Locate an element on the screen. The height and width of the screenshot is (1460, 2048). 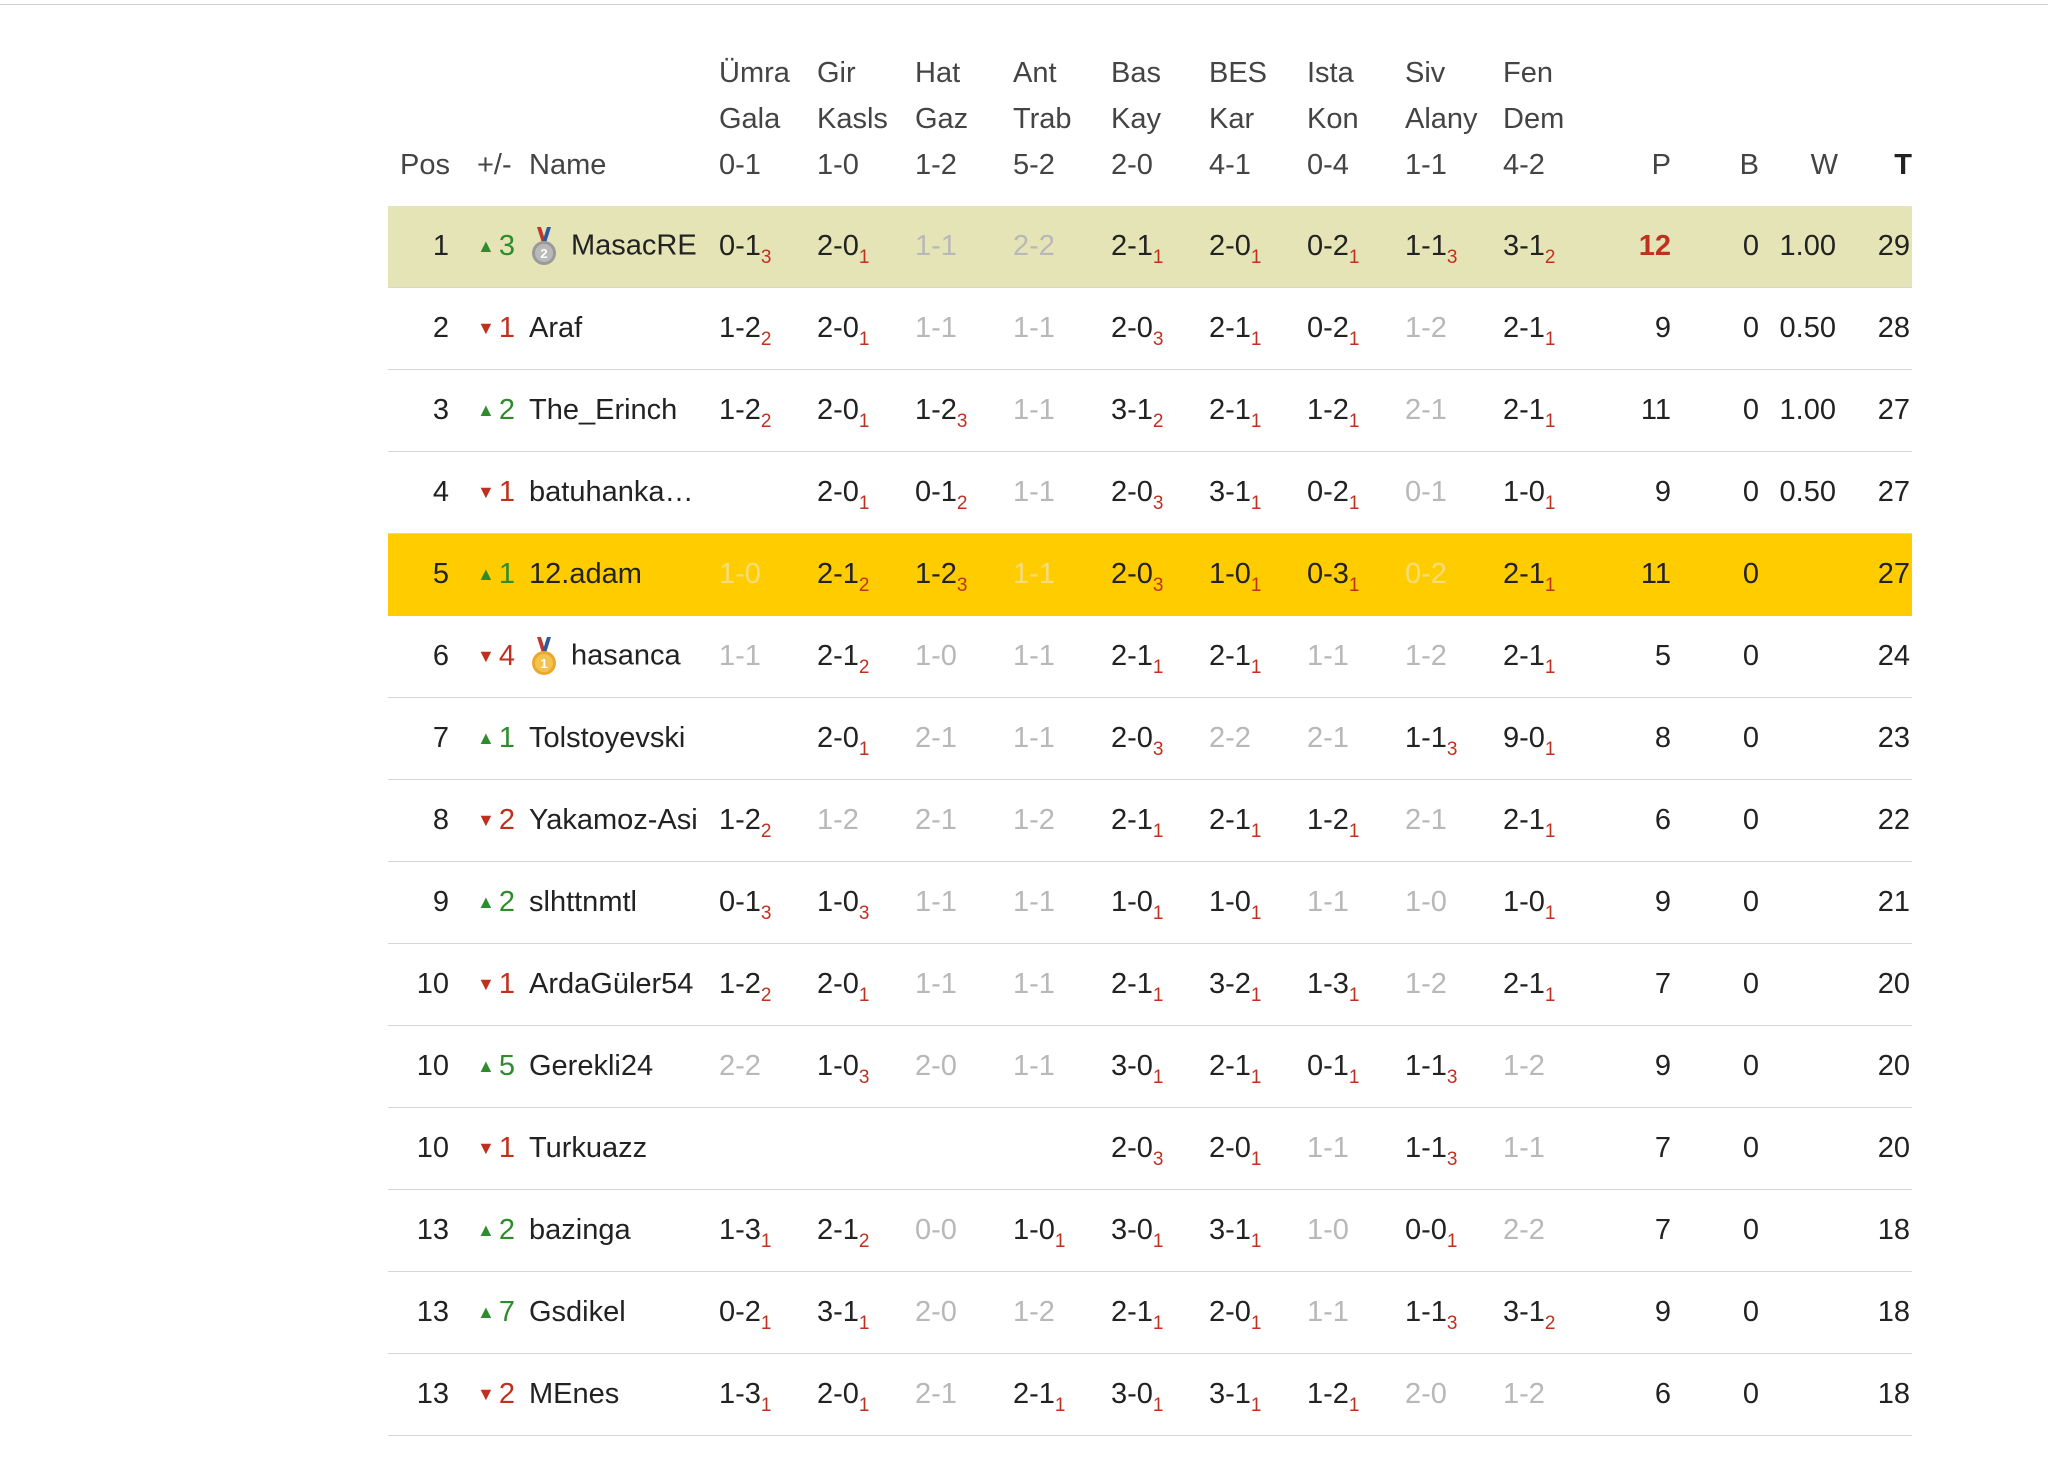
player-name-cell: 1 hasanca is located at coordinates (620, 656).